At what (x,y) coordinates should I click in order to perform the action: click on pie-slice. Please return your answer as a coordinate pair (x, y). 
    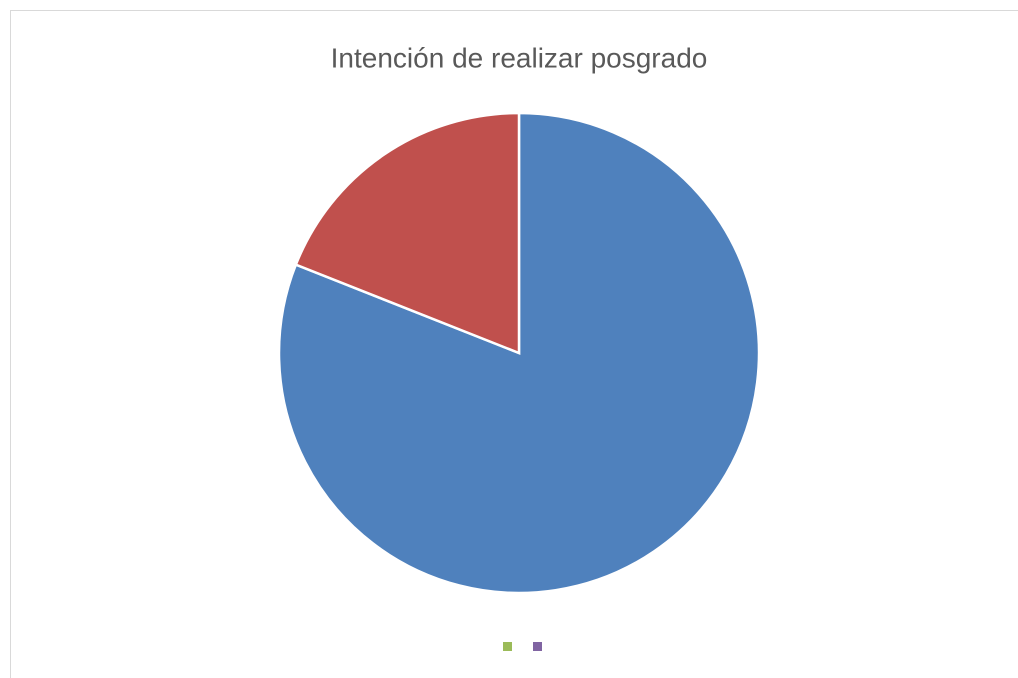
    Looking at the image, I should click on (407, 233).